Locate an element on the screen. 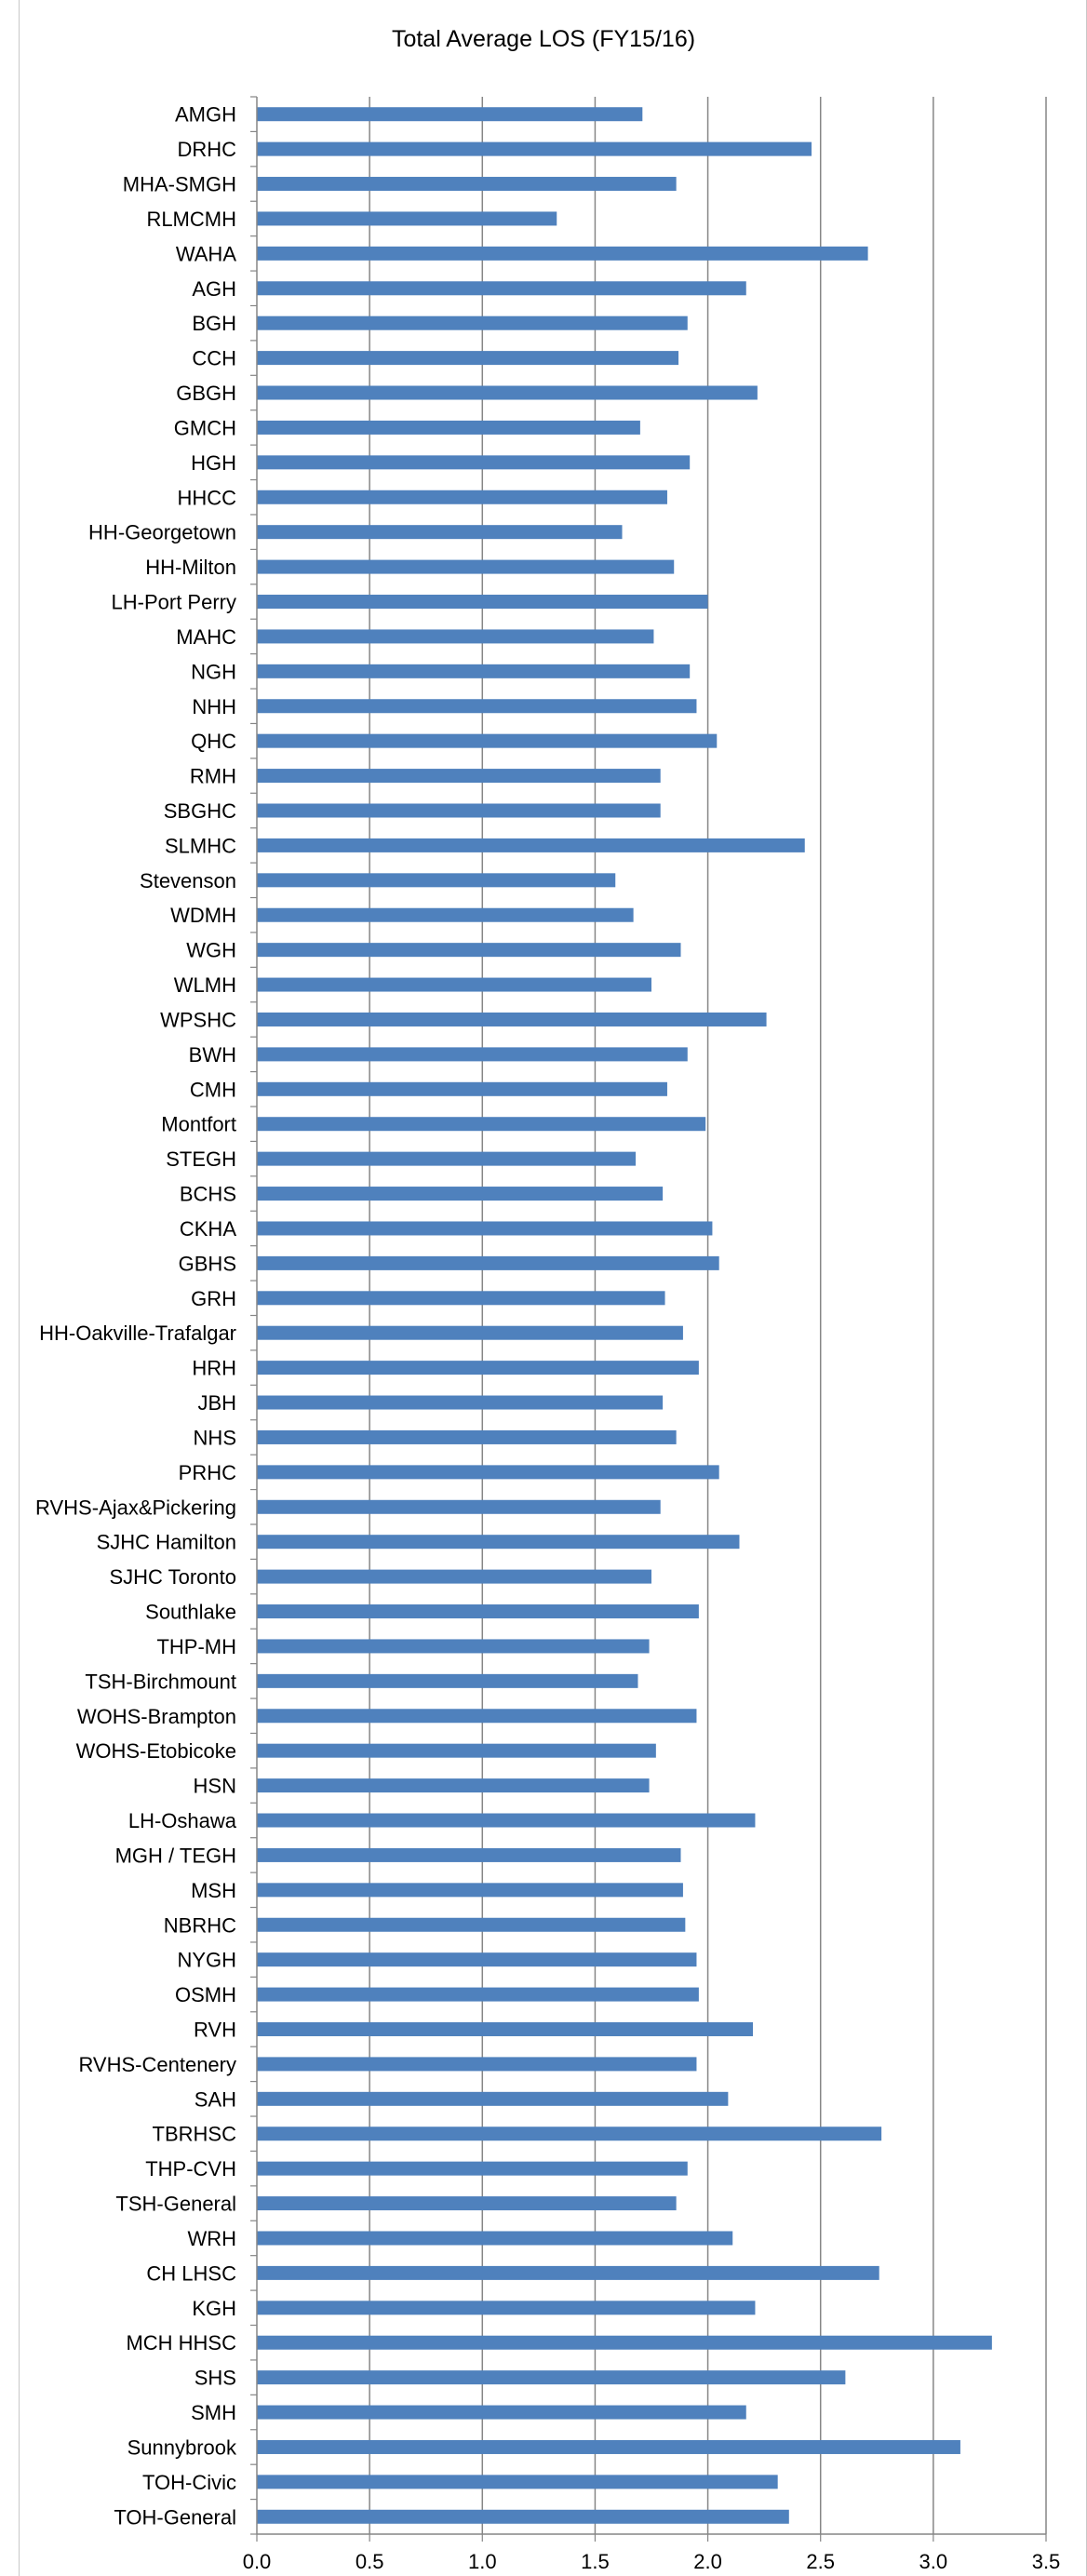  category-label-64: KGH is located at coordinates (214, 2308).